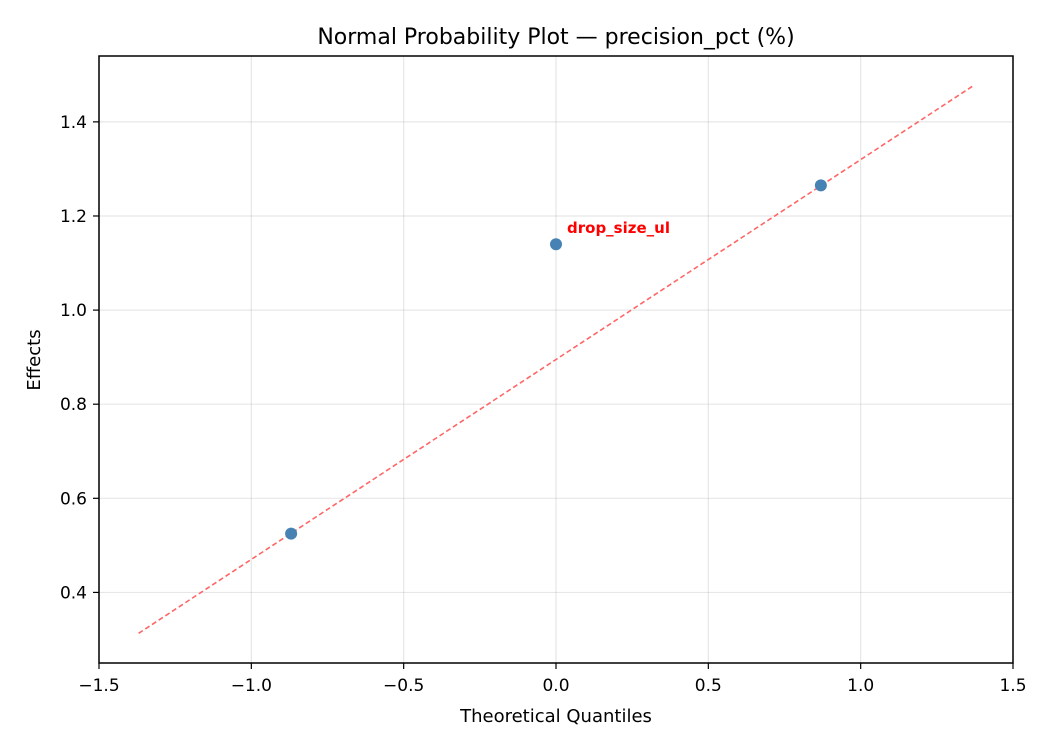  I want to click on y-tick-label: 0.4, so click(73, 593).